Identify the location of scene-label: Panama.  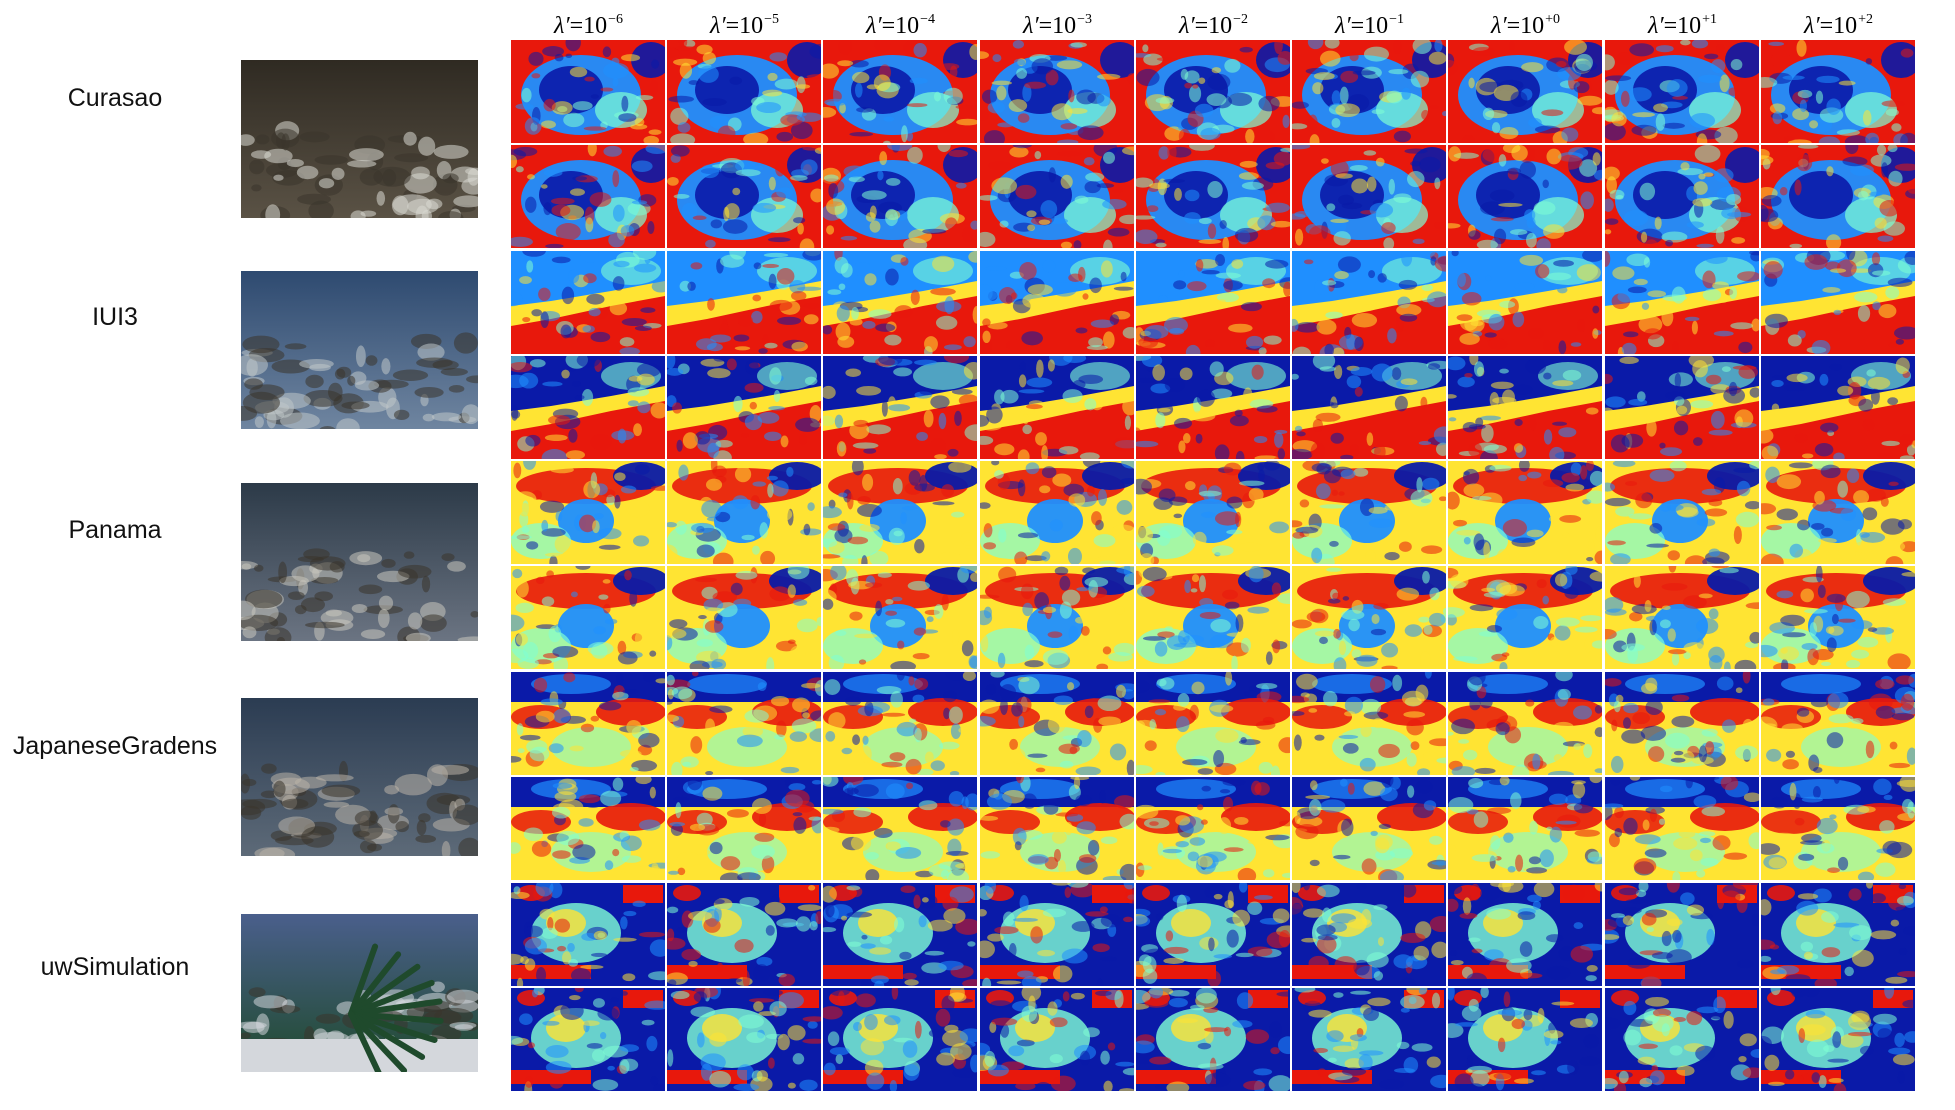
(115, 530).